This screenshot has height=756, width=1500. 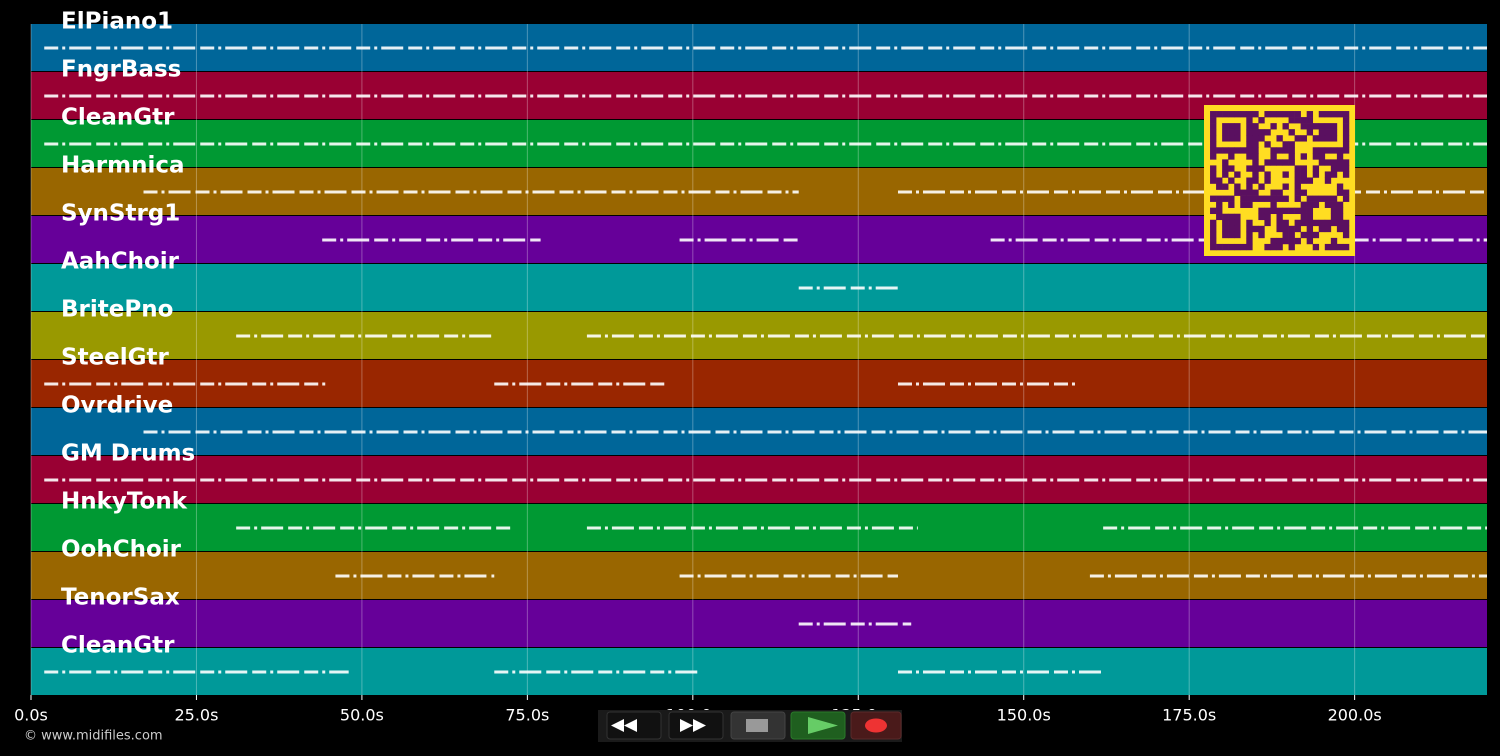 What do you see at coordinates (117, 22) in the screenshot?
I see `track-label: ElPiano1` at bounding box center [117, 22].